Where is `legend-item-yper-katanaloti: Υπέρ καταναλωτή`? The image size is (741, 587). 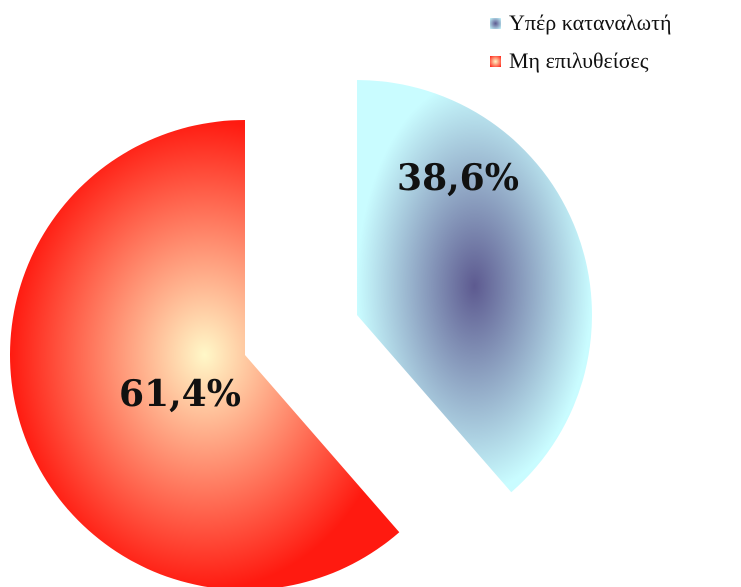
legend-item-yper-katanaloti: Υπέρ καταναλωτή is located at coordinates (580, 23).